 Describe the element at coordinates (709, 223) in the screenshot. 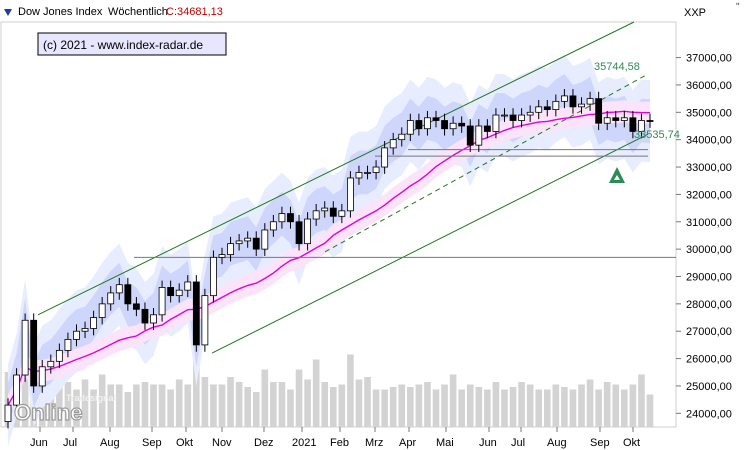

I see `y-tick-label: 31000,00` at that location.